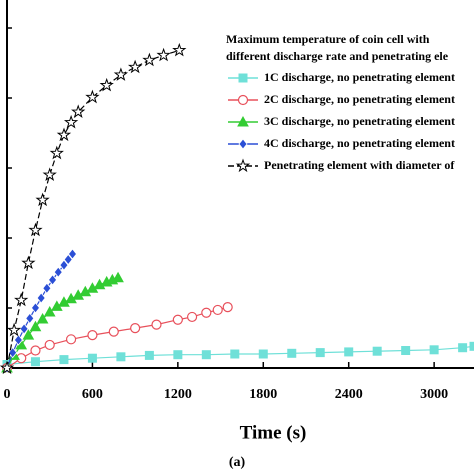 This screenshot has width=474, height=474. Describe the element at coordinates (359, 143) in the screenshot. I see `legend-label: 4C discharge, no penetrating element` at that location.